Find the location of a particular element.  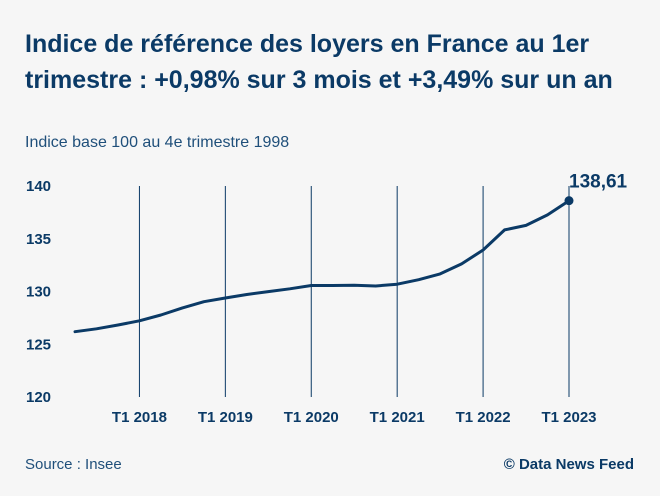

last-value-label: 138,61 is located at coordinates (598, 182).